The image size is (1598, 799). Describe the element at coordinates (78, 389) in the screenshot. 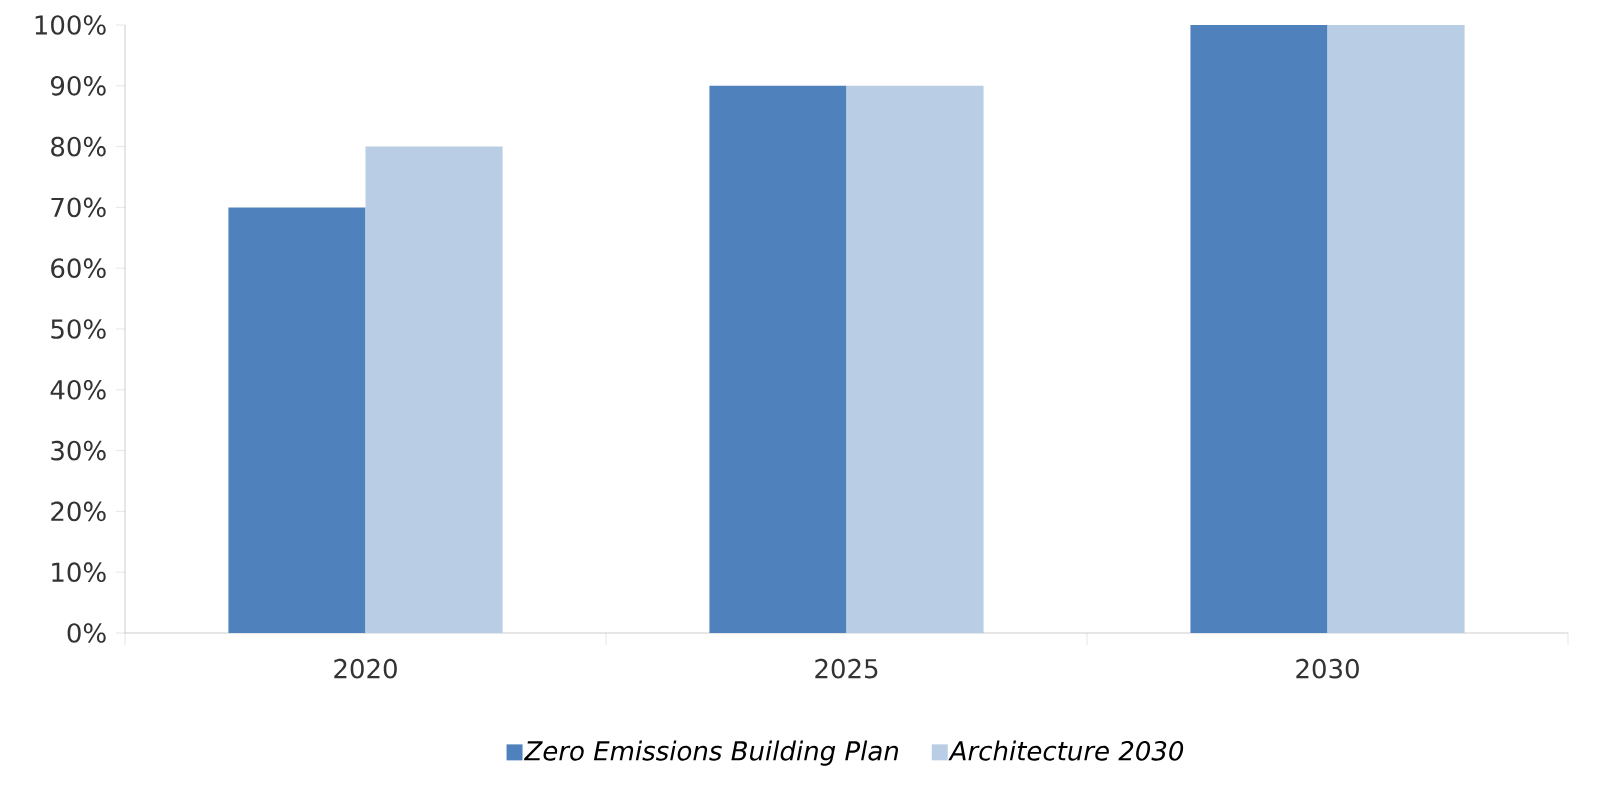

I see `y-tick-label: 40%` at that location.